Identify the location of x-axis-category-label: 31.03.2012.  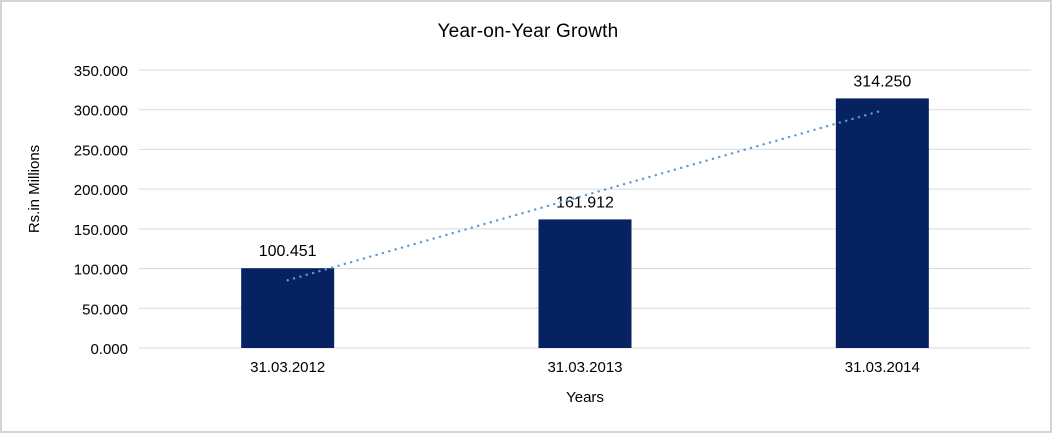
(287, 367).